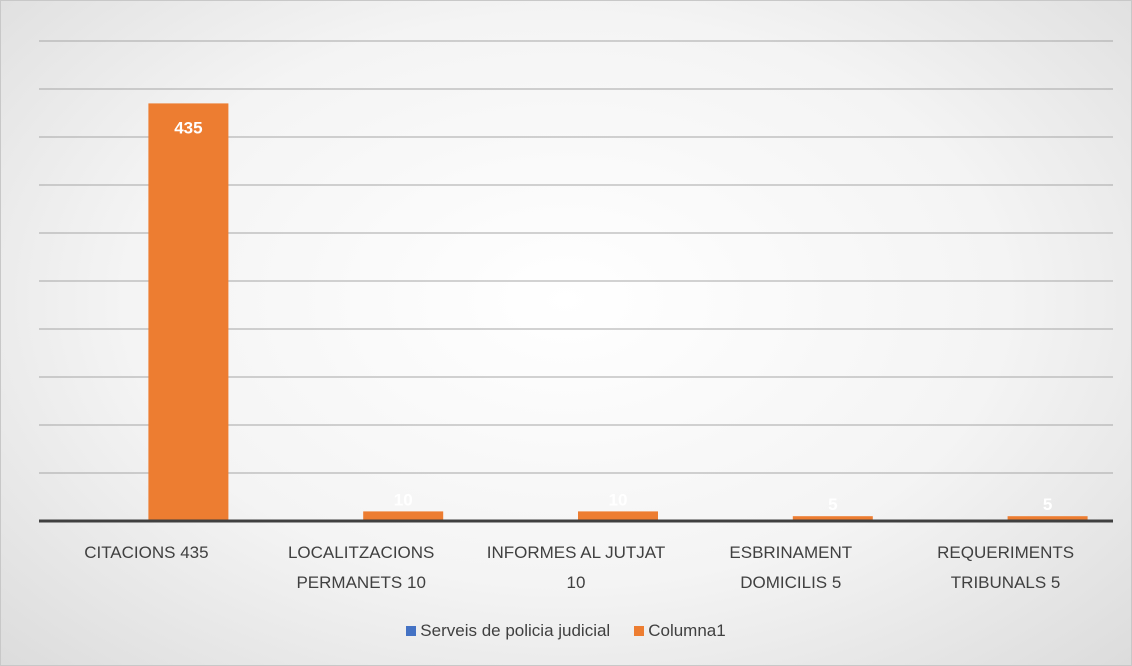  I want to click on legend-item: Serveis de policia judicial, so click(508, 631).